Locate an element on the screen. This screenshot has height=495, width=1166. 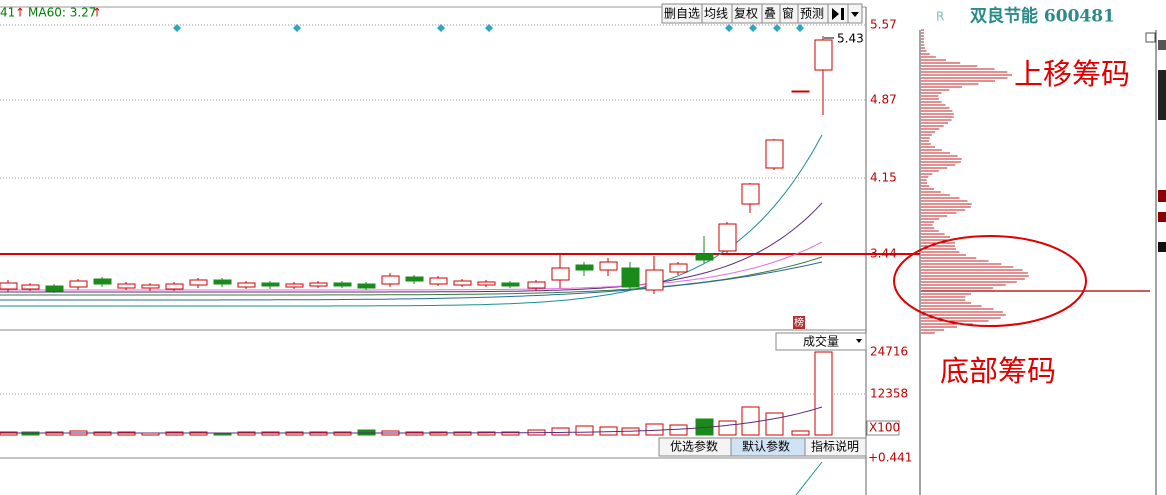
toolbar-button-label: 删自选 is located at coordinates (682, 14).